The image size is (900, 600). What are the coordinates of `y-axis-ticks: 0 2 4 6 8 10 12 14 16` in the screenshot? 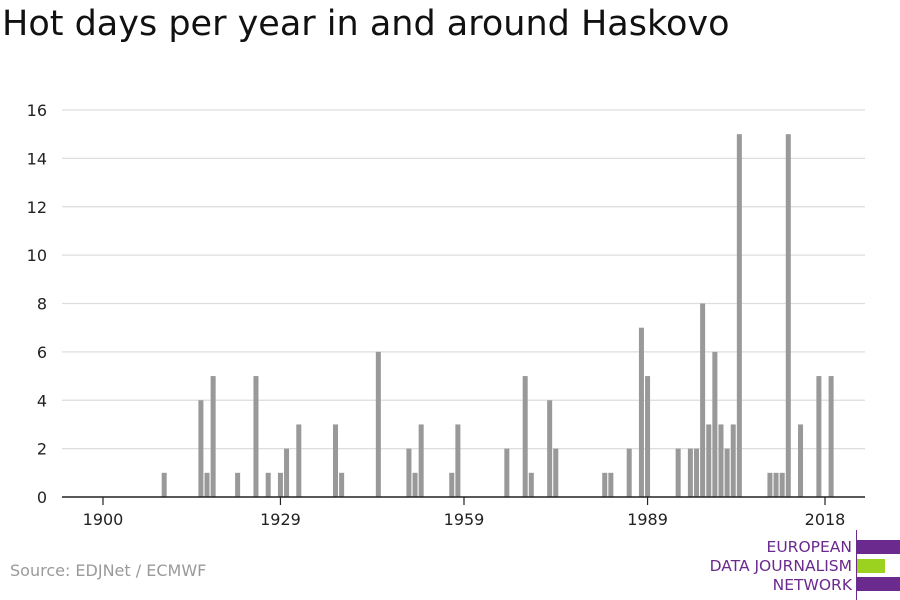 It's located at (37, 304).